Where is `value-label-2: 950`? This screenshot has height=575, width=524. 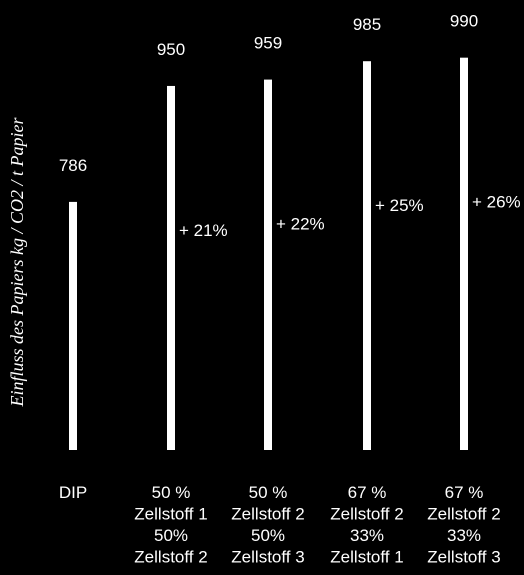 value-label-2: 950 is located at coordinates (171, 49).